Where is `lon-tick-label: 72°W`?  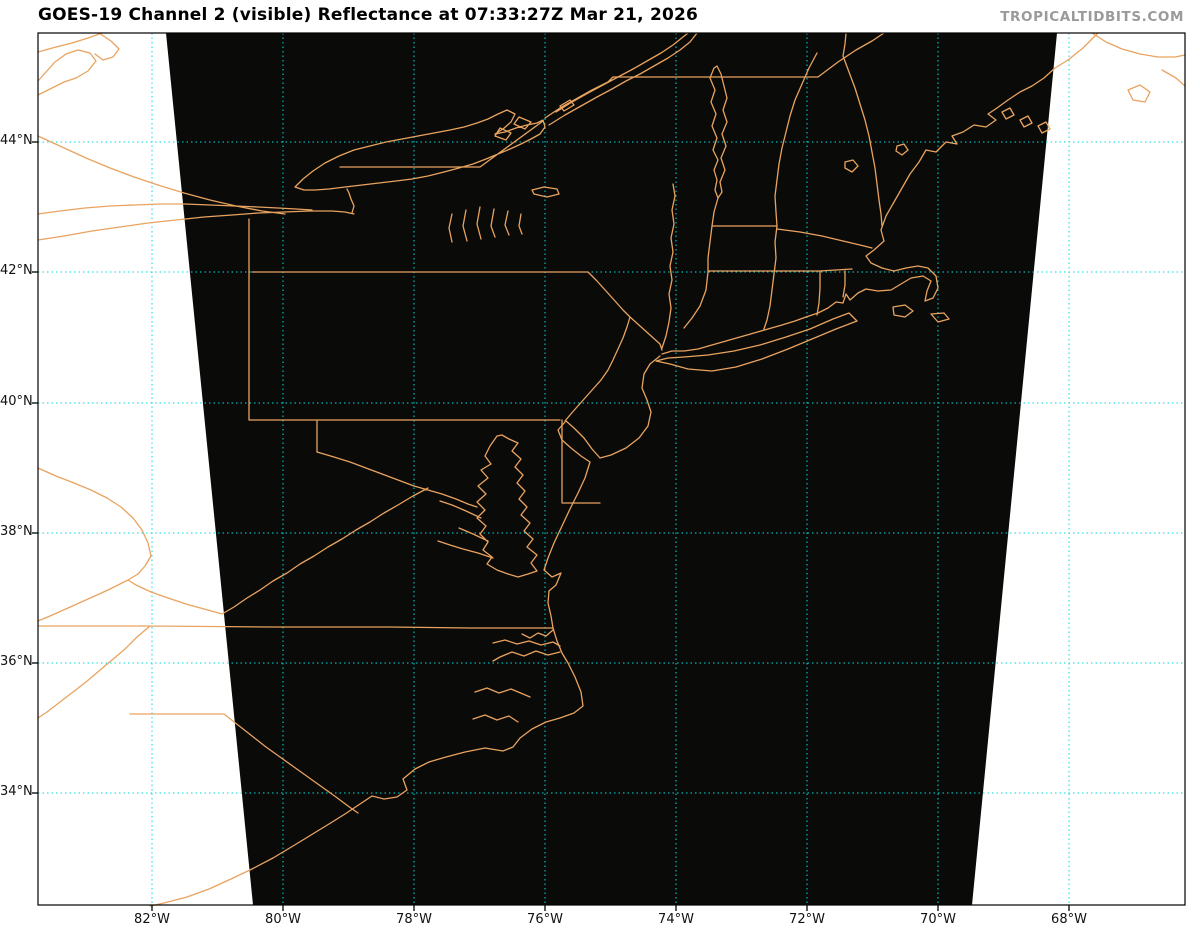
lon-tick-label: 72°W is located at coordinates (807, 919).